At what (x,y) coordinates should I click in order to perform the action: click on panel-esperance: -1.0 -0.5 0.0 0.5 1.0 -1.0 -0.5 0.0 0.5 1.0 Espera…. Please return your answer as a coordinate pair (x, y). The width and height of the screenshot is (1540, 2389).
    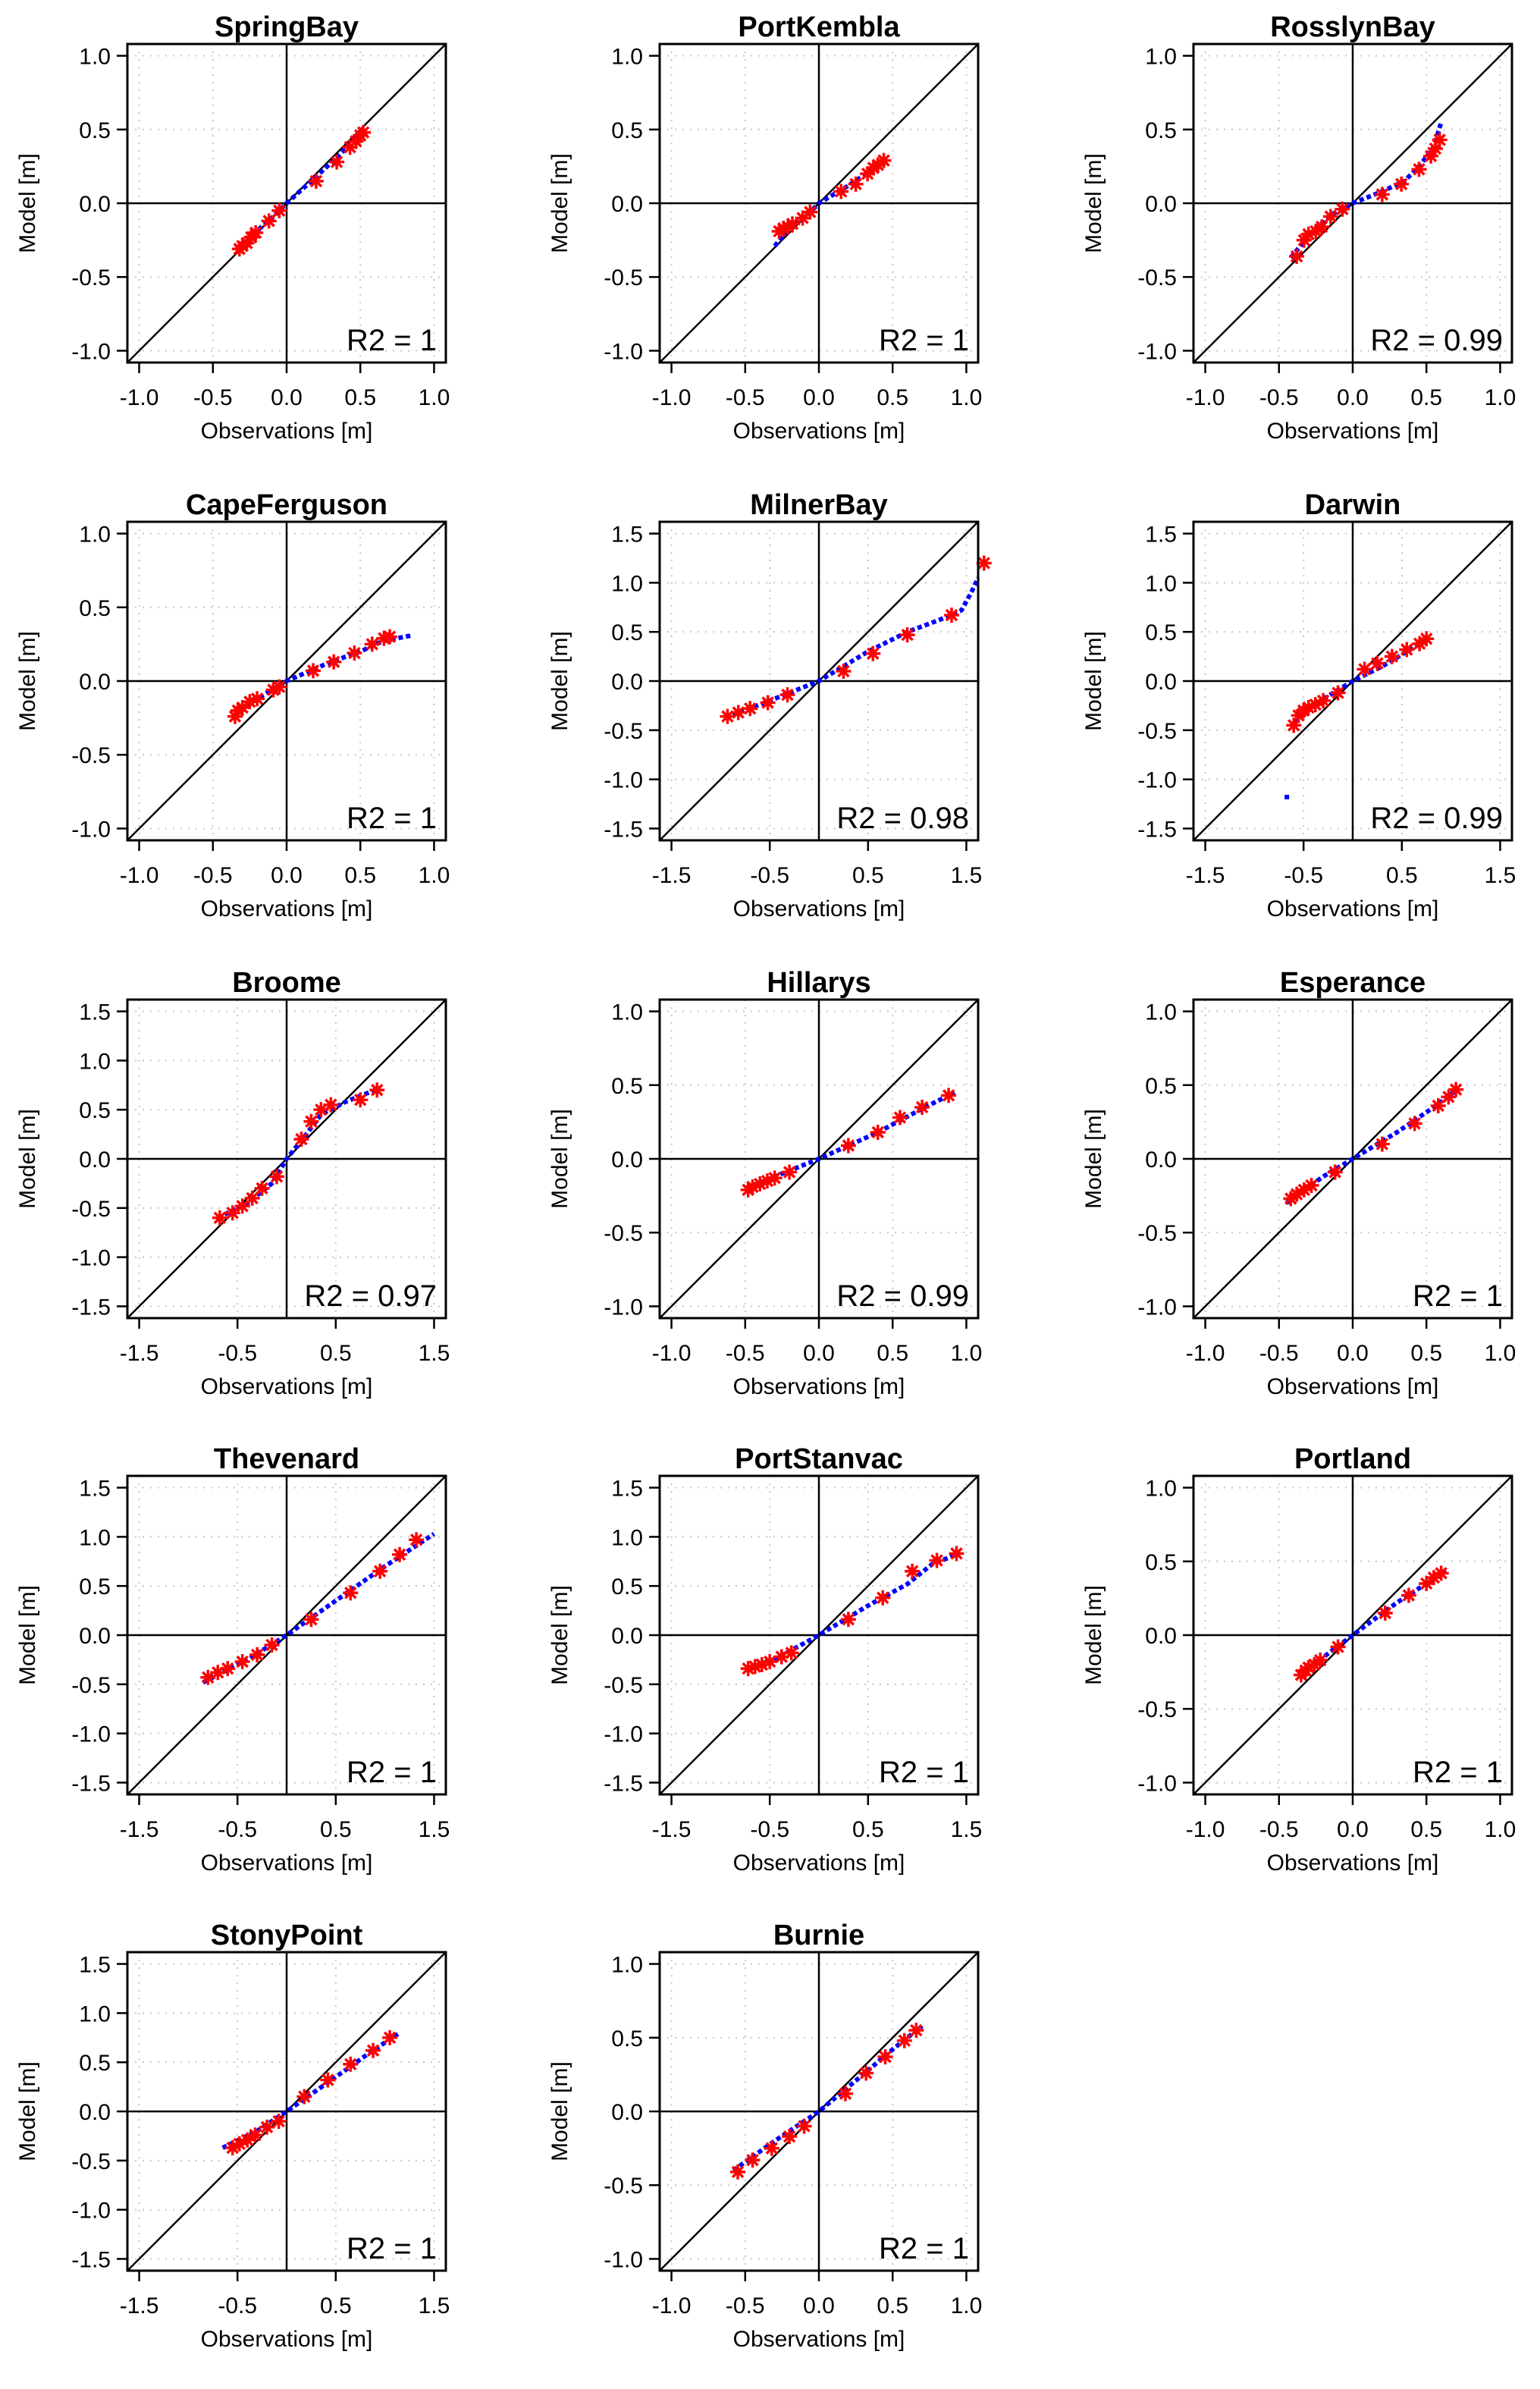
    Looking at the image, I should click on (1299, 1183).